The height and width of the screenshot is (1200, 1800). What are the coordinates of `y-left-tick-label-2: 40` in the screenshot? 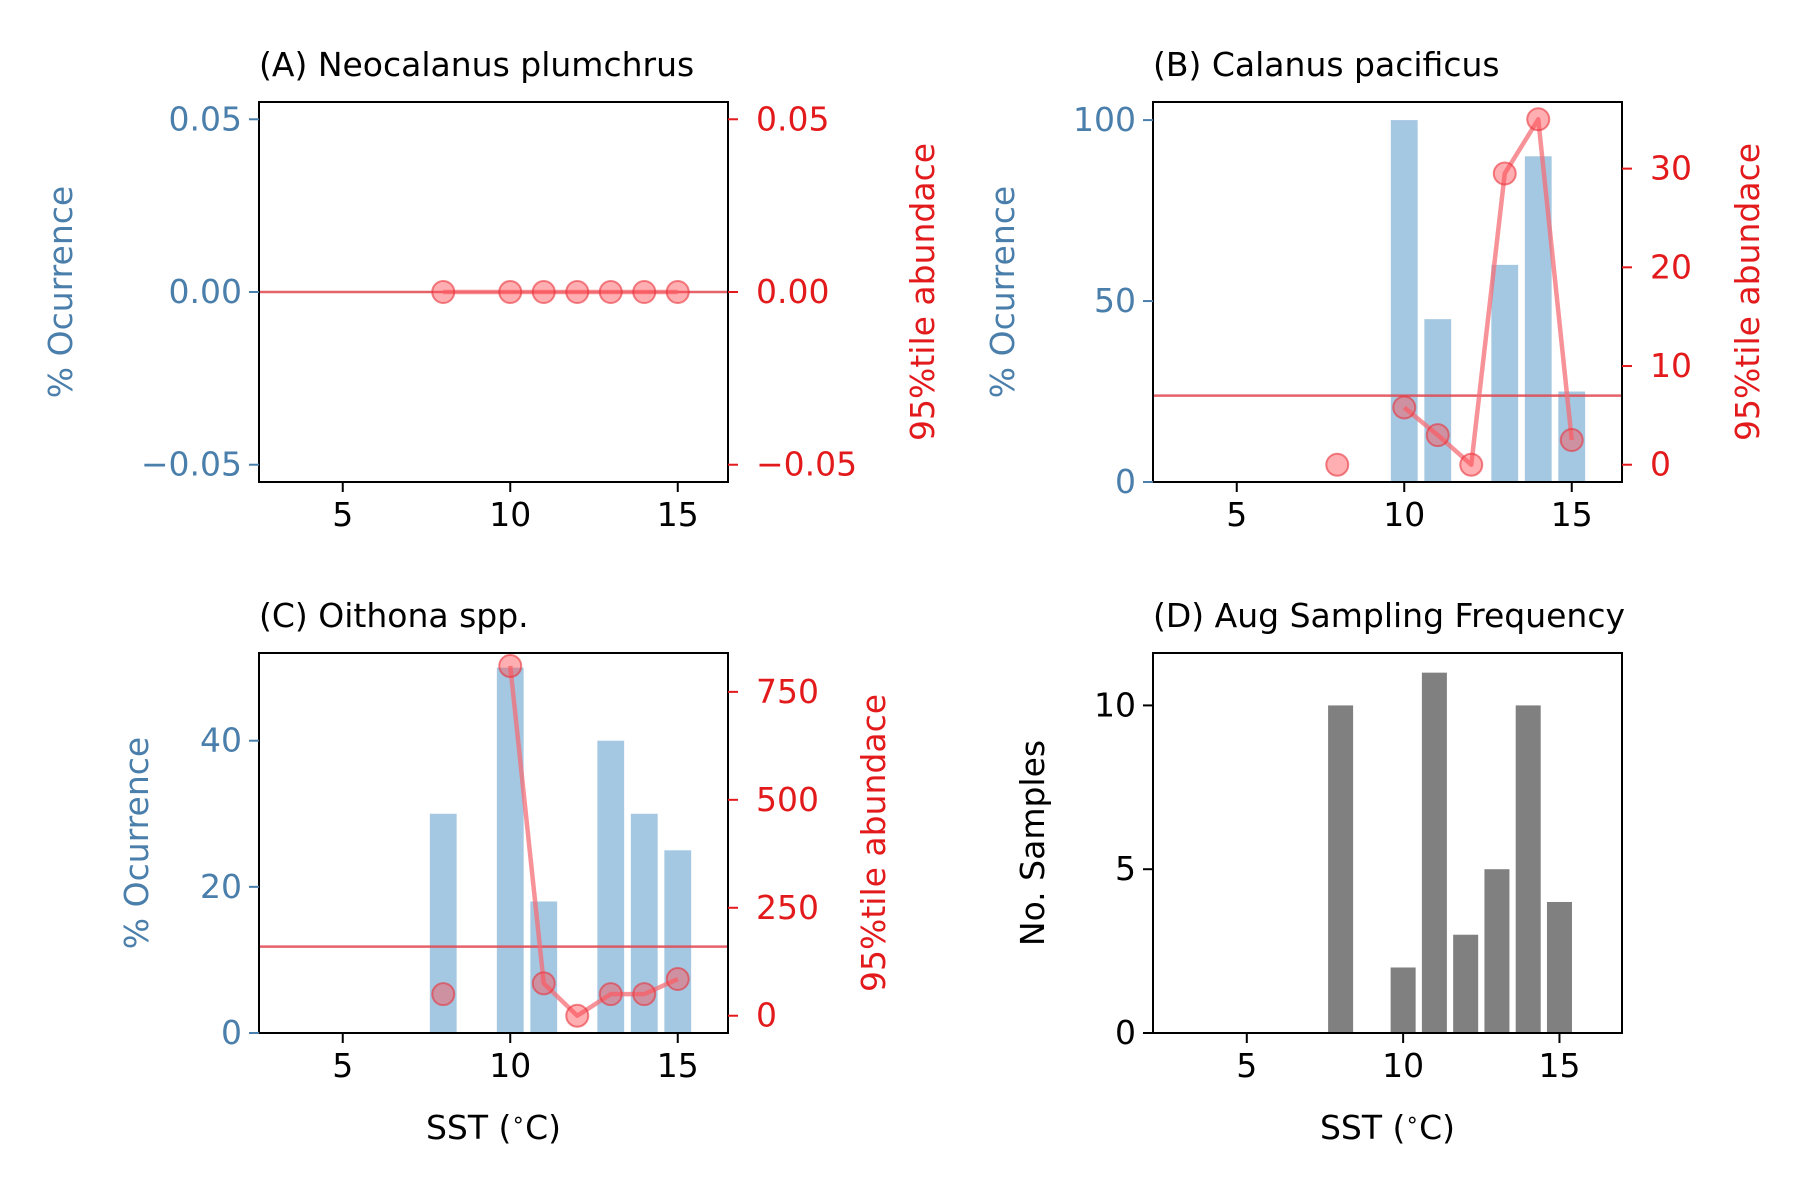 It's located at (221, 740).